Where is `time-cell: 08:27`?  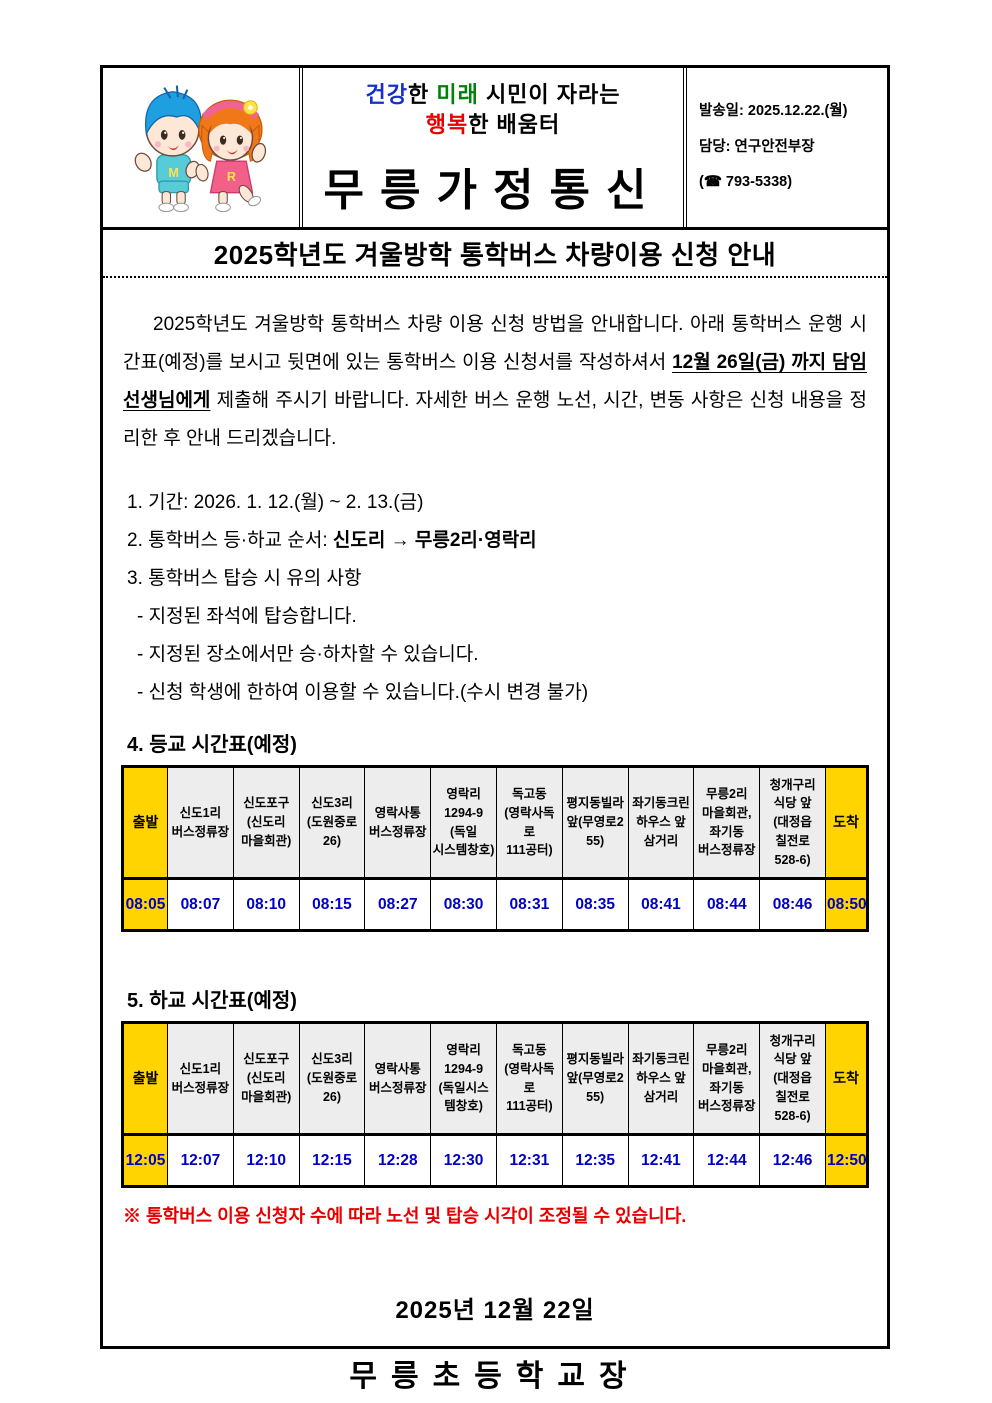
time-cell: 08:27 is located at coordinates (398, 904).